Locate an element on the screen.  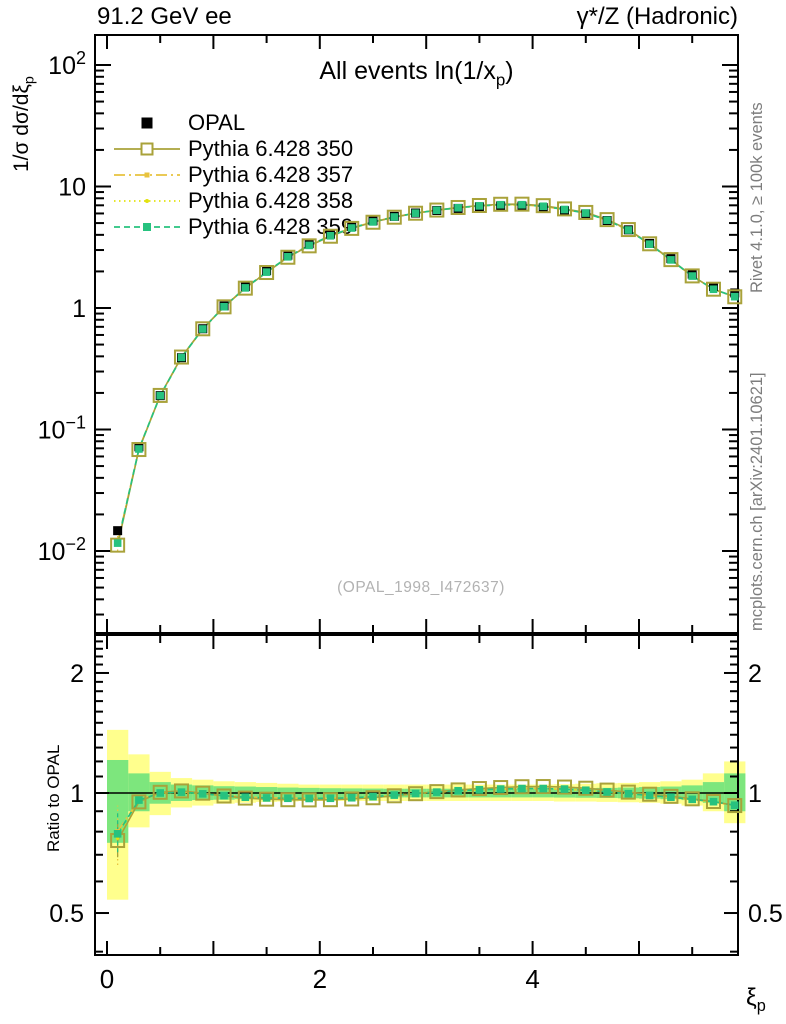
legend-item-pythia-359: Pythia 6.428 359 is located at coordinates (232, 227).